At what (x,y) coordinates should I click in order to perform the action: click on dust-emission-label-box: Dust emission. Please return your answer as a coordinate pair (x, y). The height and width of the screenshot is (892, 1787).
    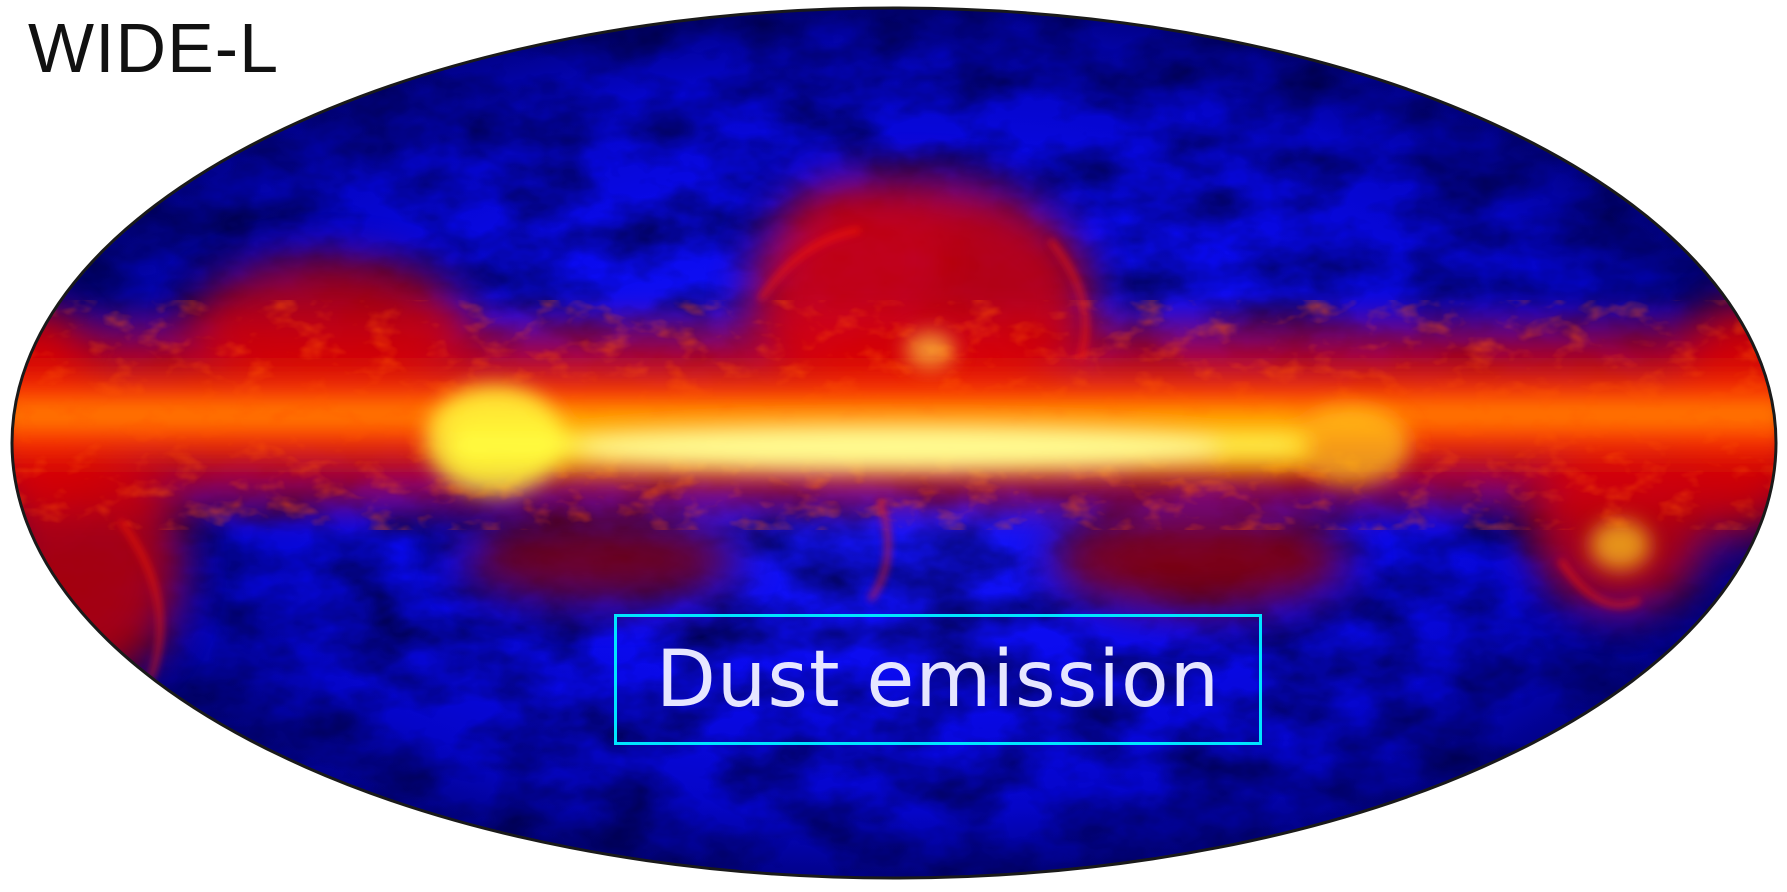
    Looking at the image, I should click on (938, 679).